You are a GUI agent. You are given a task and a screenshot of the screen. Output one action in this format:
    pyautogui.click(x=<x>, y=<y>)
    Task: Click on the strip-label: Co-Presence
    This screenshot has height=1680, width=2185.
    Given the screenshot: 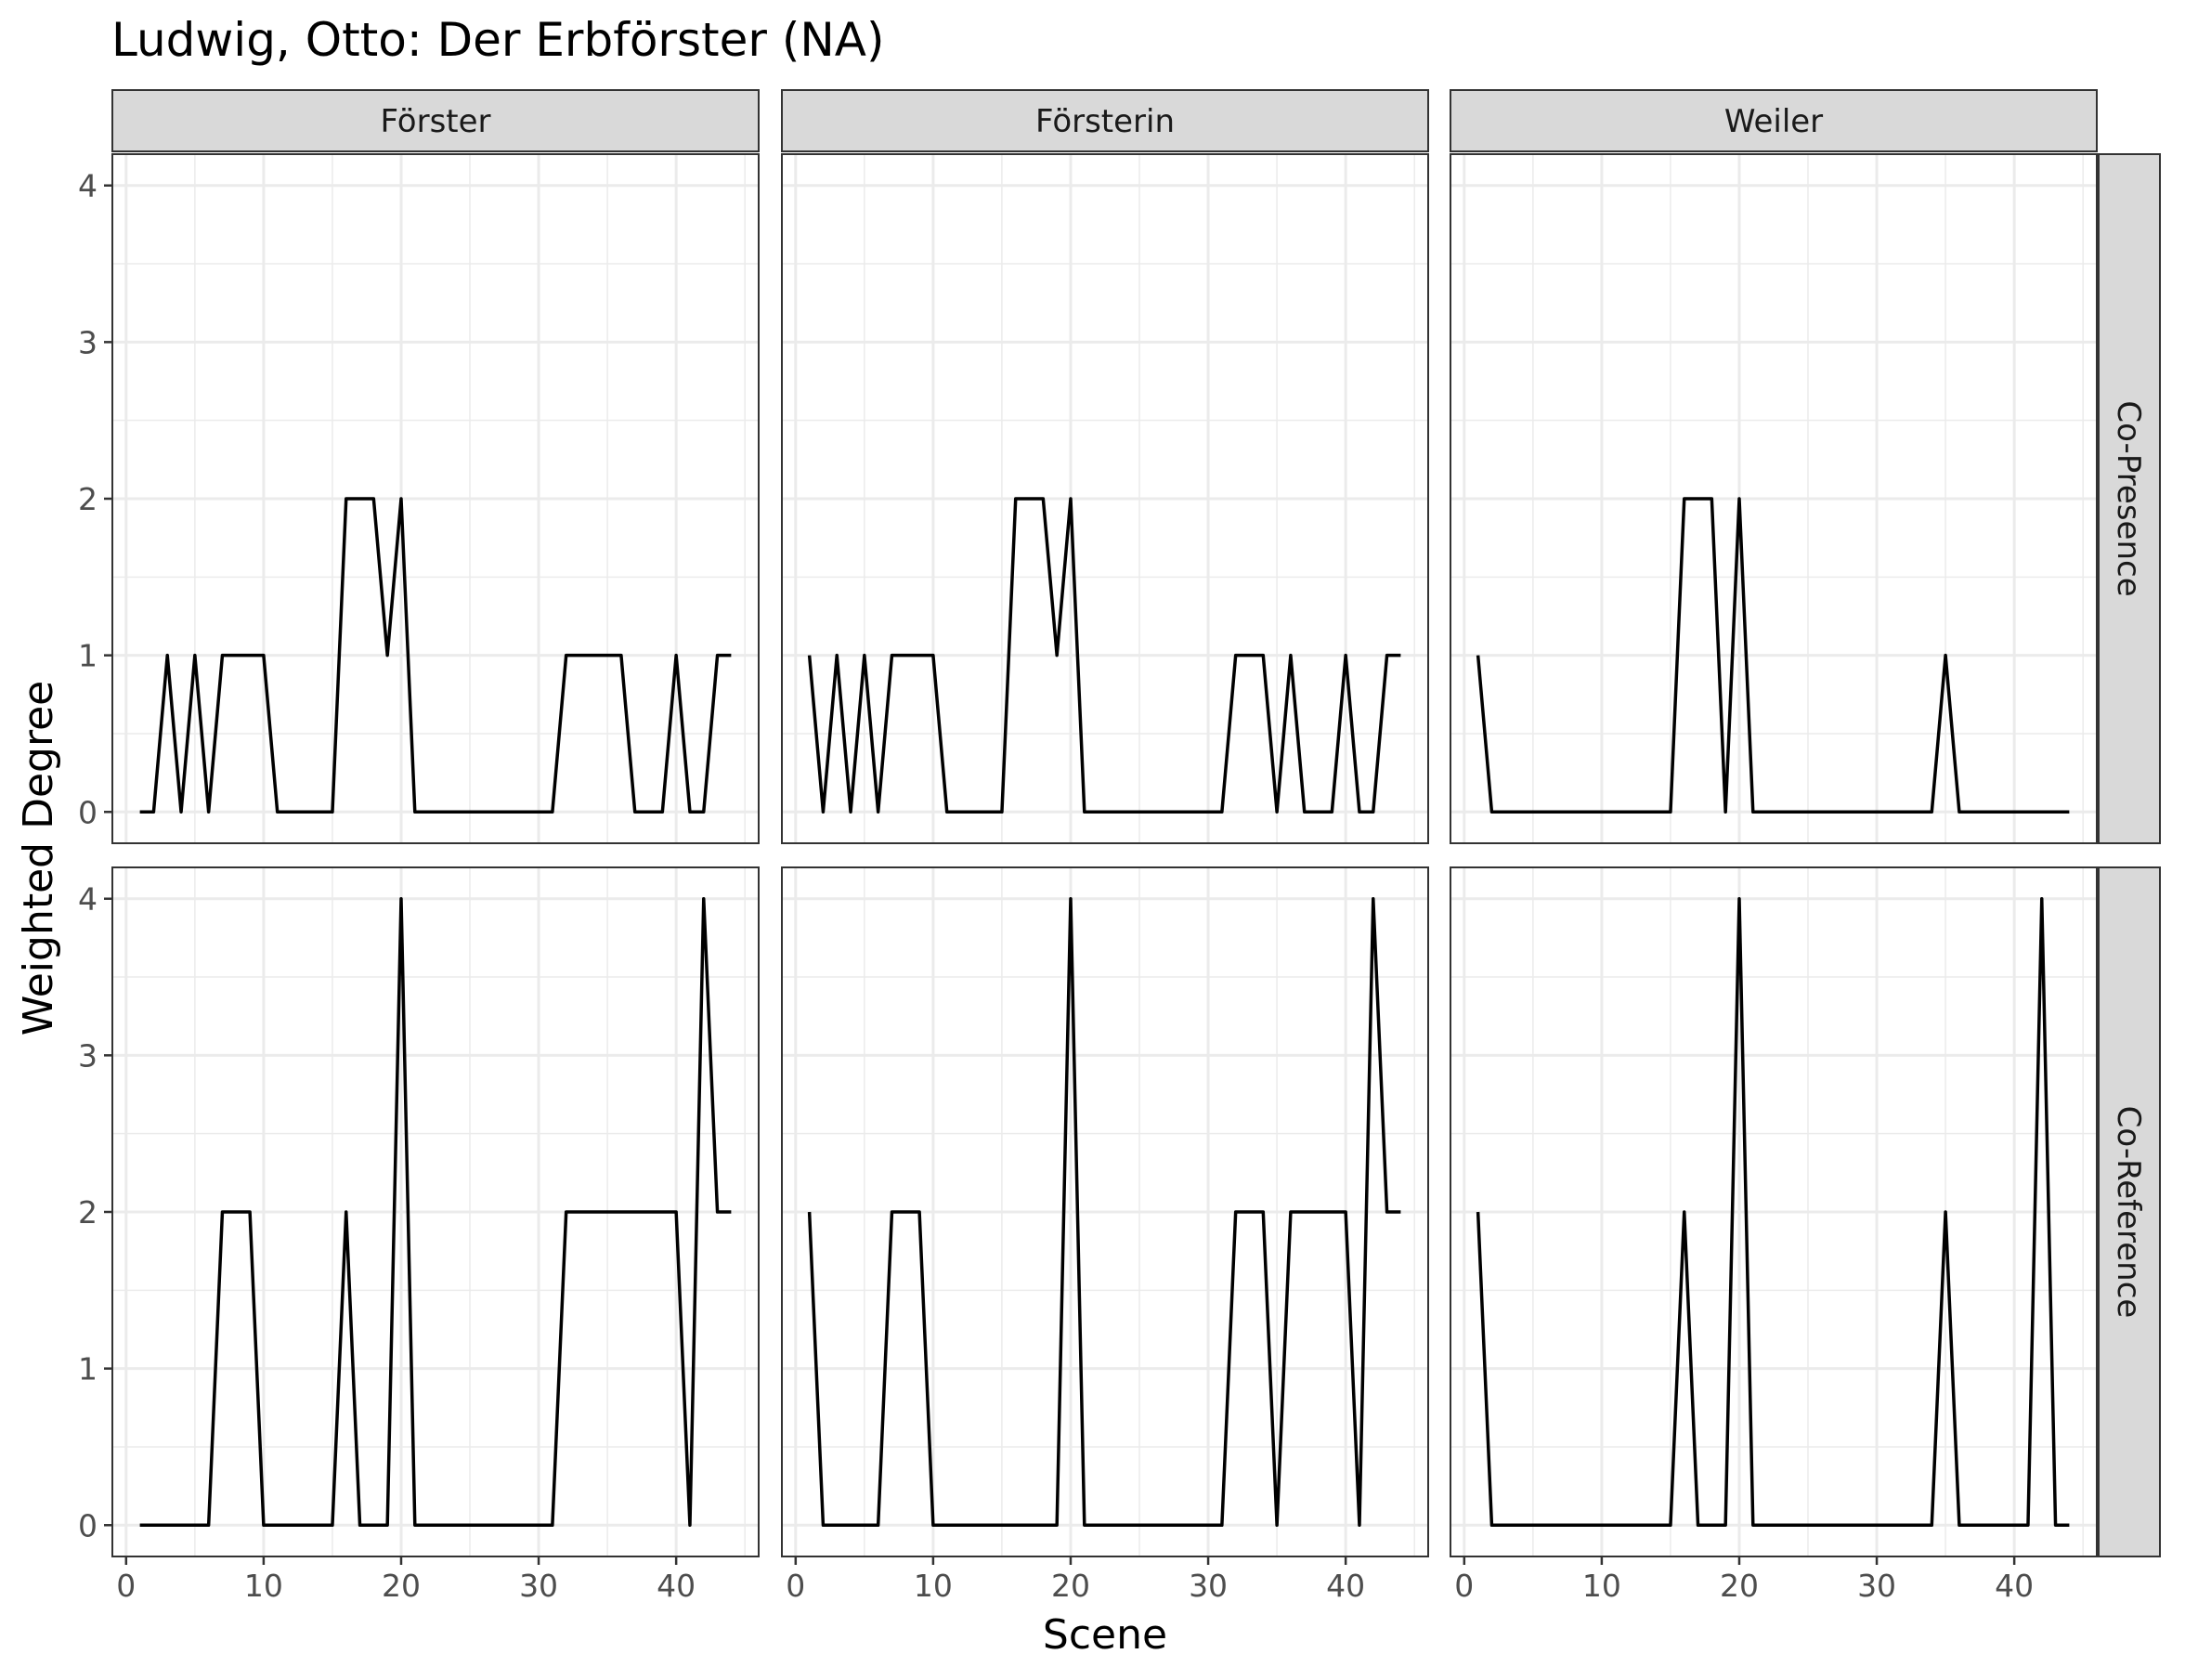 What is the action you would take?
    pyautogui.click(x=2128, y=498)
    